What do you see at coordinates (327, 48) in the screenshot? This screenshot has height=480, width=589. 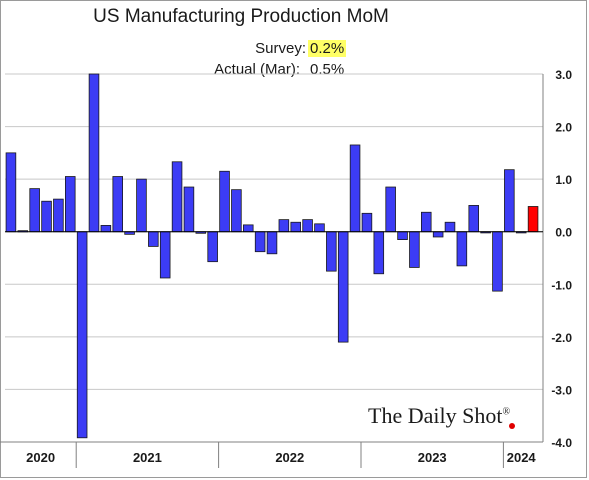 I see `survey-value: 0.2%` at bounding box center [327, 48].